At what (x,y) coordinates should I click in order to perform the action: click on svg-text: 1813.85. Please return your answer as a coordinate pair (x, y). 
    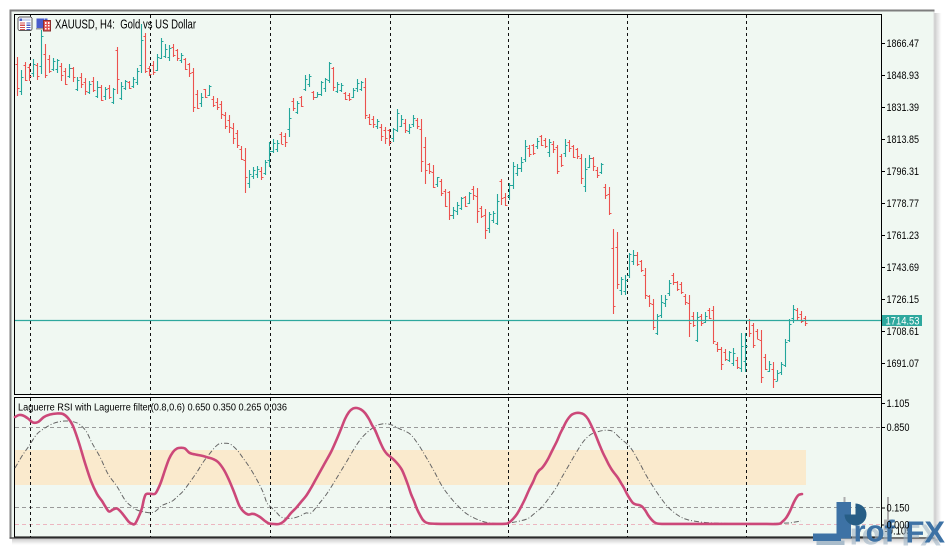
    Looking at the image, I should click on (903, 140).